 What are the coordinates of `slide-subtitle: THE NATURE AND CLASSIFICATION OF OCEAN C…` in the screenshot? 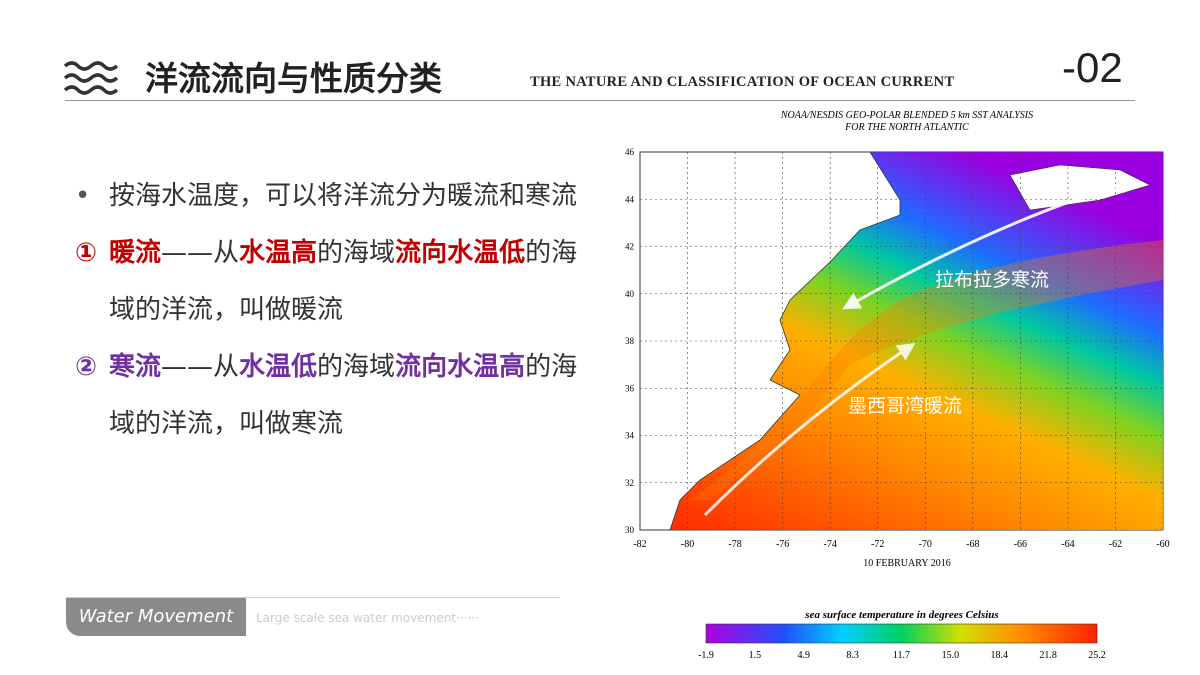 It's located at (742, 82).